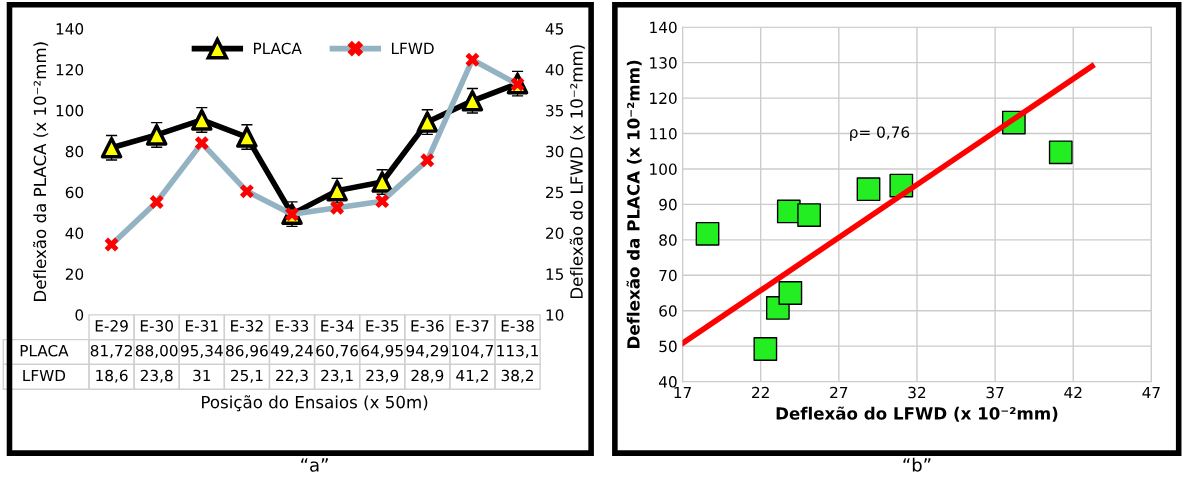  What do you see at coordinates (880, 133) in the screenshot?
I see `annotation: ρ= 0,76` at bounding box center [880, 133].